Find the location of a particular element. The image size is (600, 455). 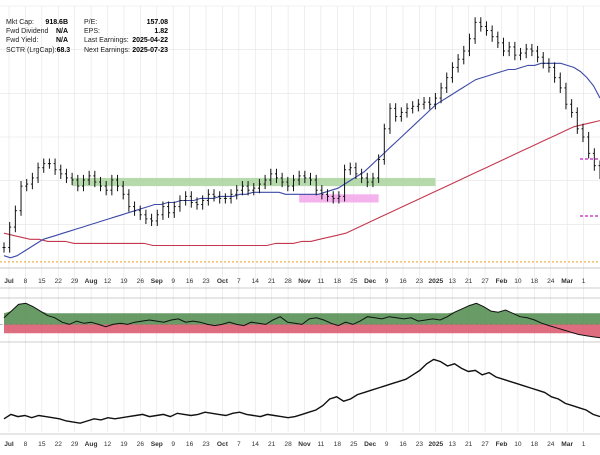

stat-value: 2025-04-22 is located at coordinates (150, 40).